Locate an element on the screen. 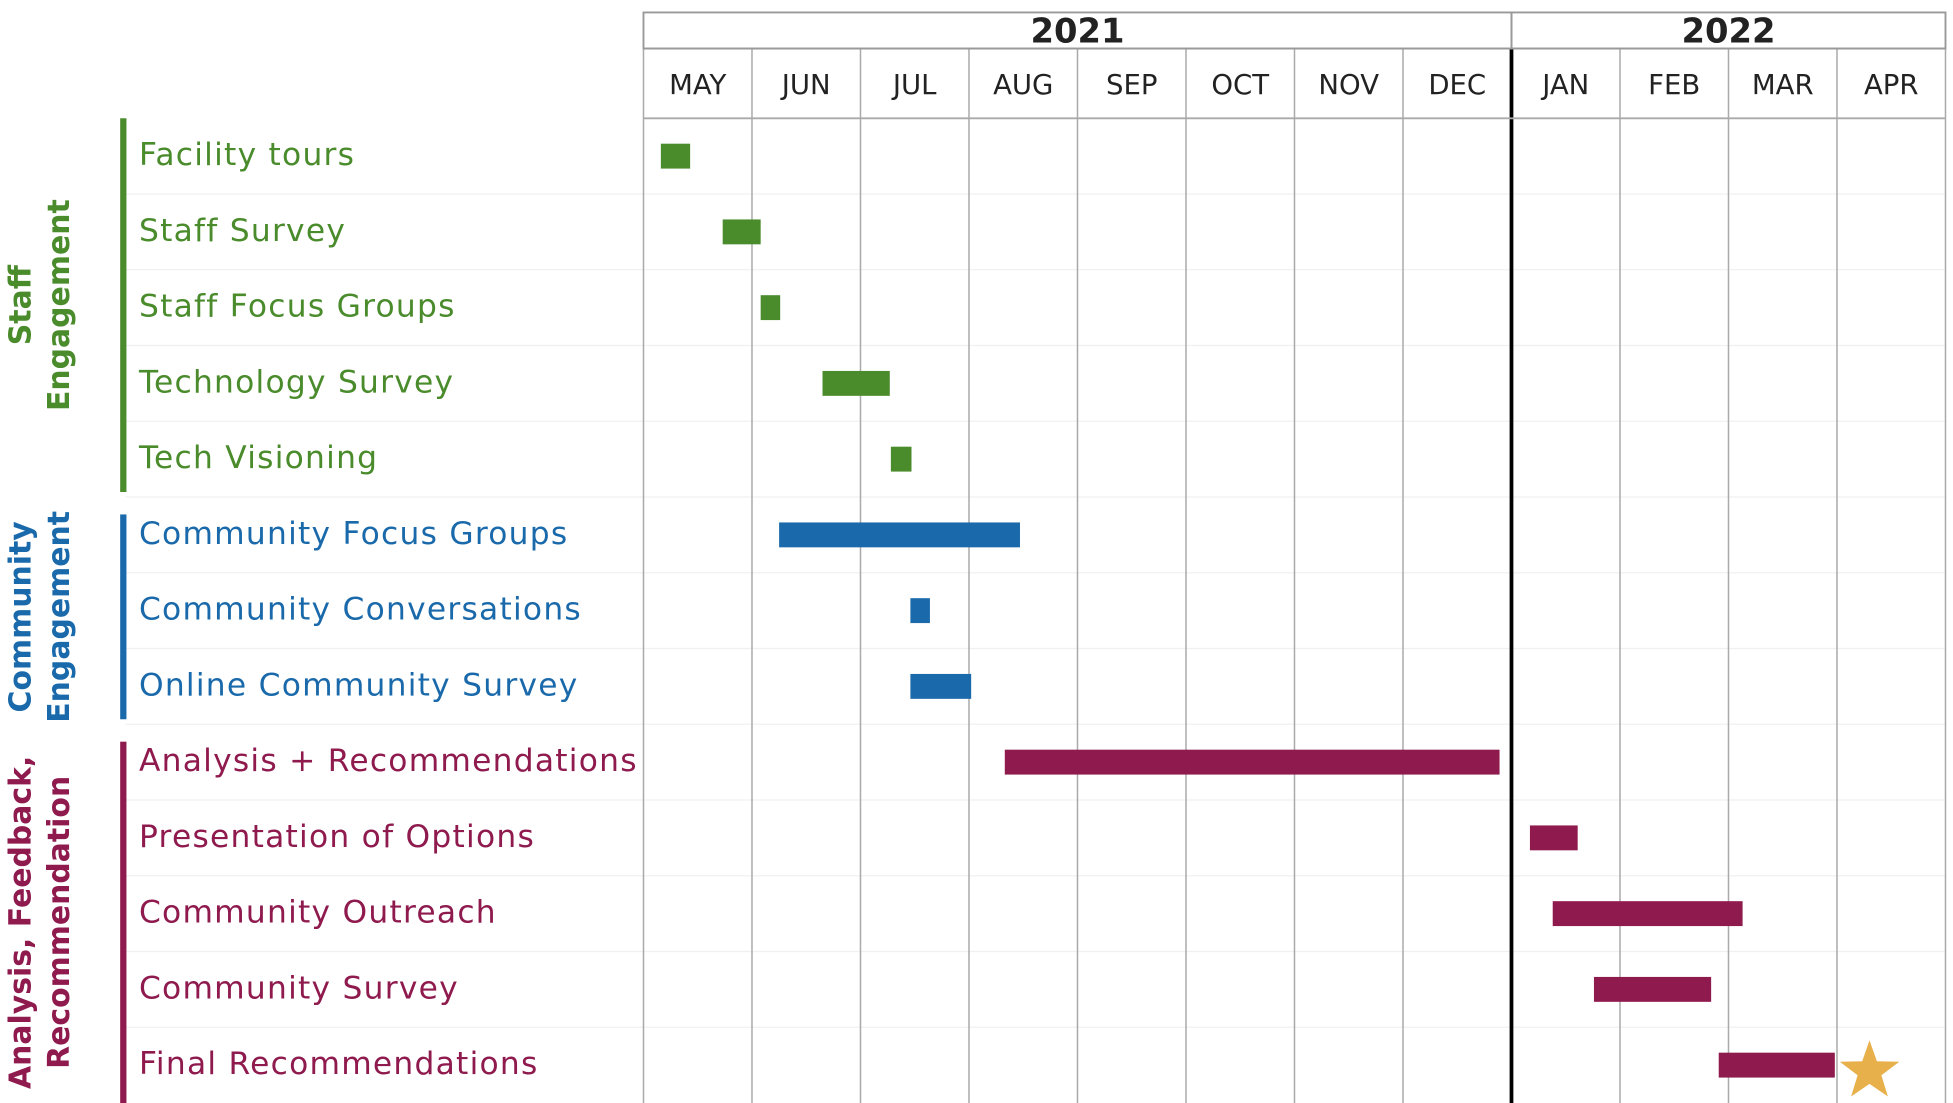  month-label: SEP is located at coordinates (1131, 85).